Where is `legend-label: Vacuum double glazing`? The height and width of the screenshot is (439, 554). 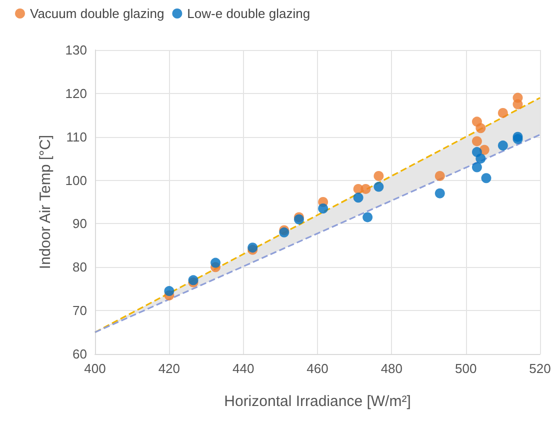 legend-label: Vacuum double glazing is located at coordinates (97, 13).